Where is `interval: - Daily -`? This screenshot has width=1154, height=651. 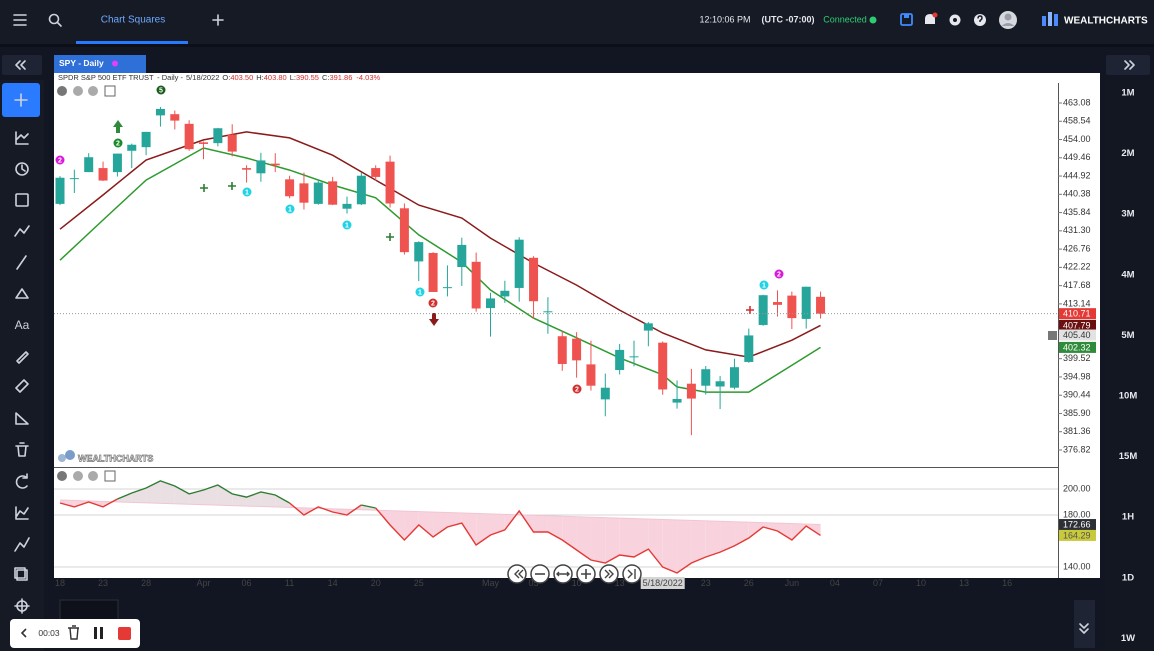 interval: - Daily - is located at coordinates (170, 77).